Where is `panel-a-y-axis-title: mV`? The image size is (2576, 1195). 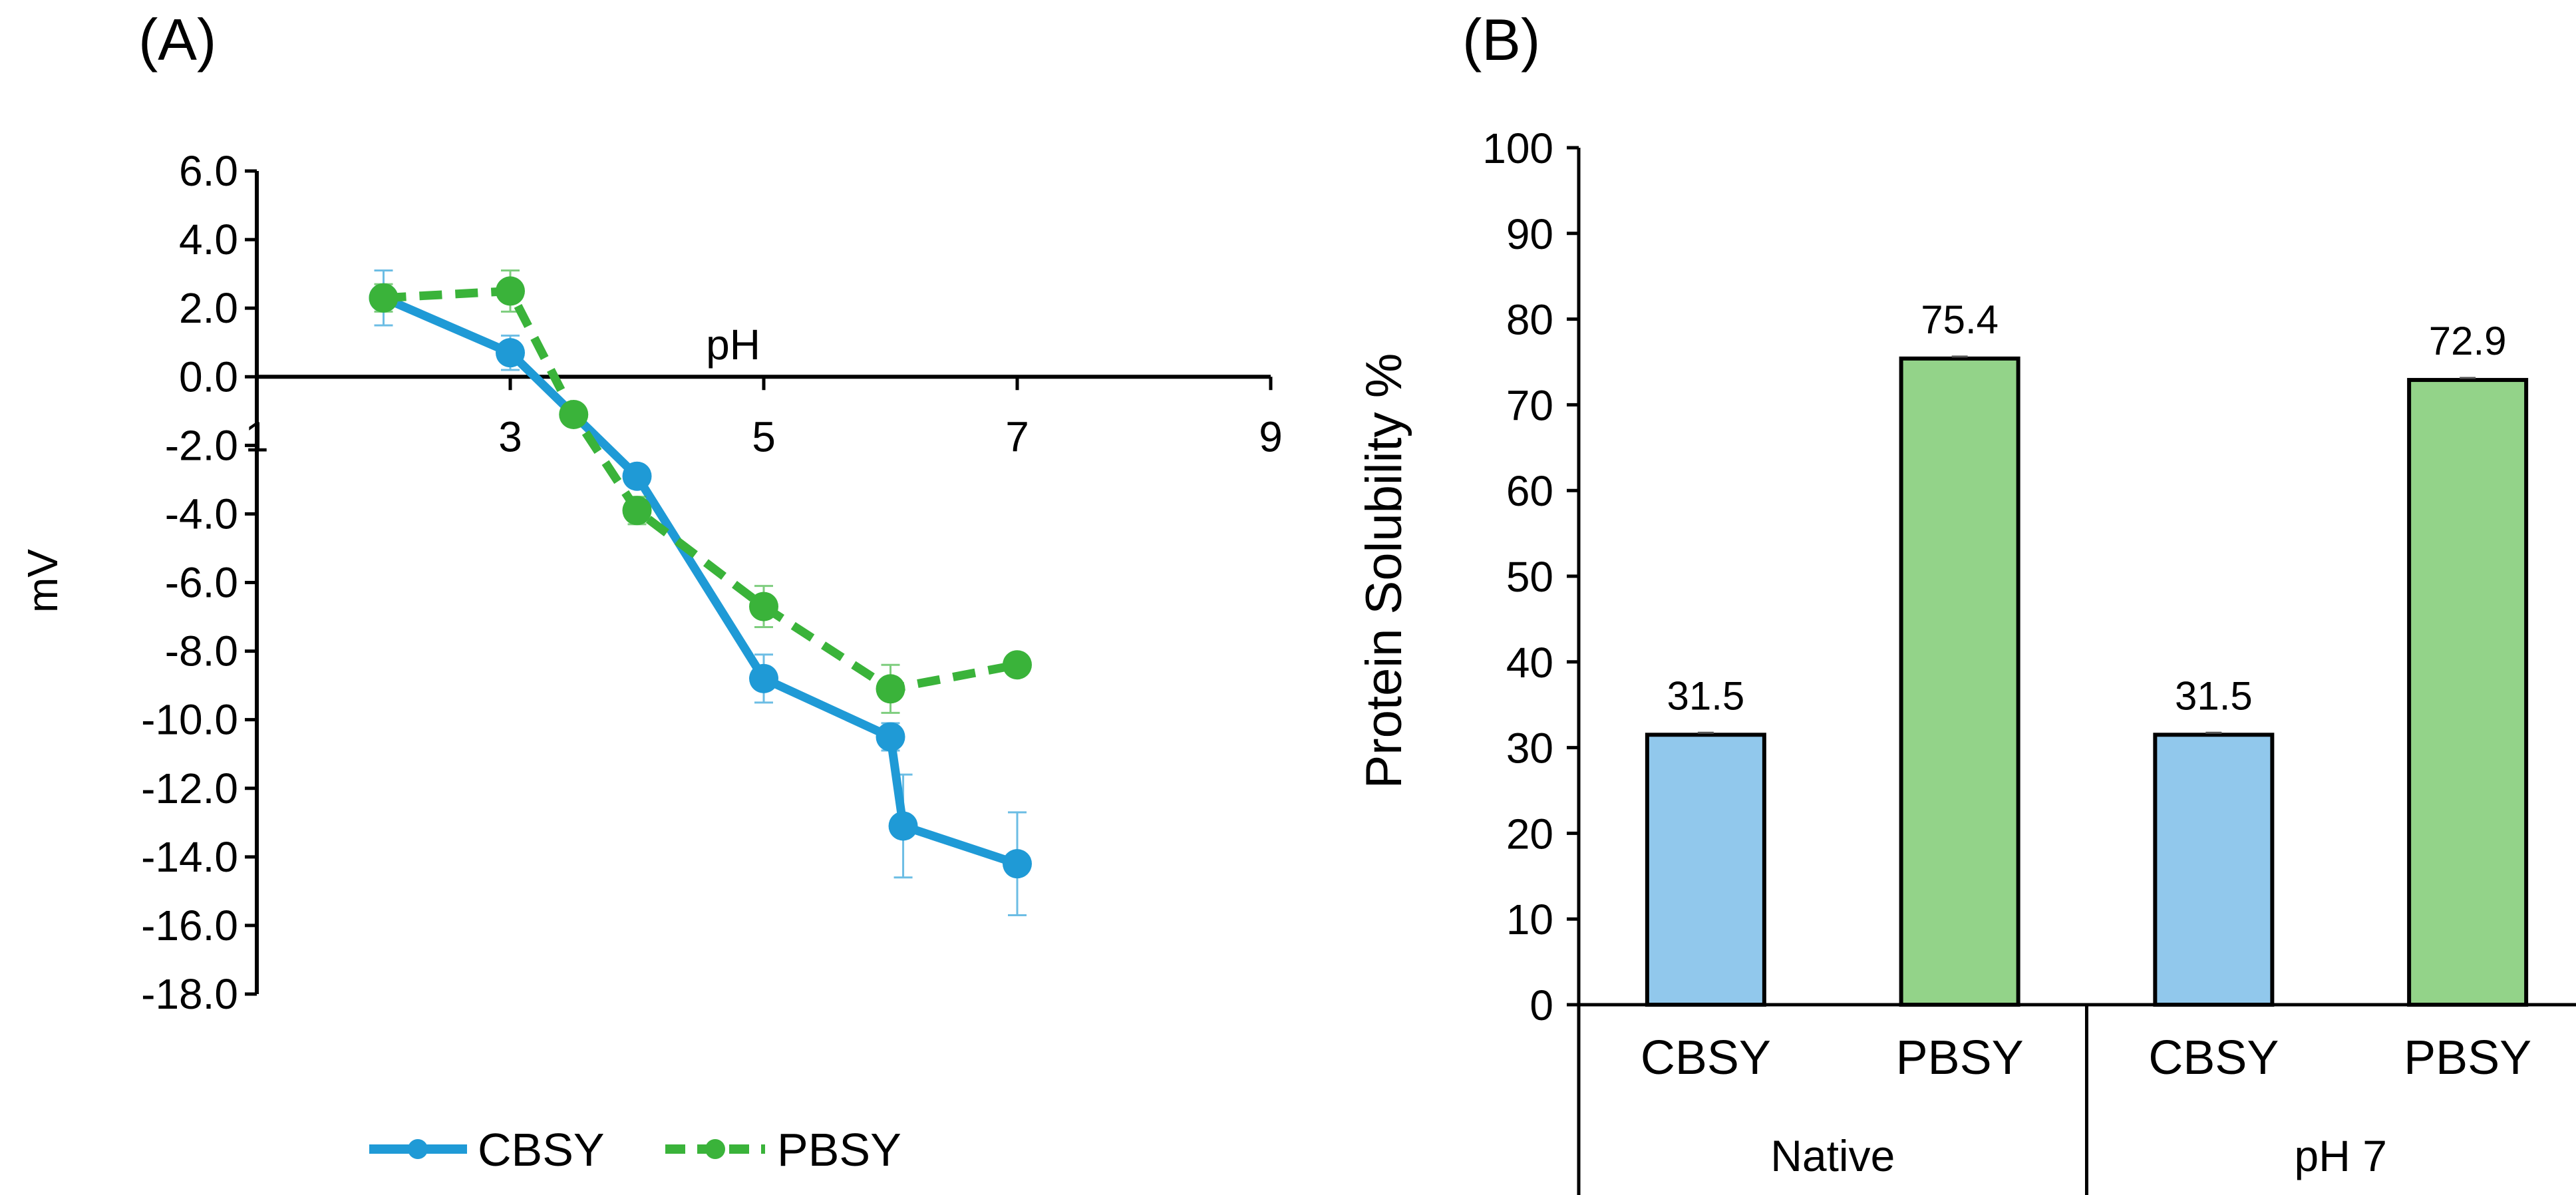
panel-a-y-axis-title: mV is located at coordinates (43, 581).